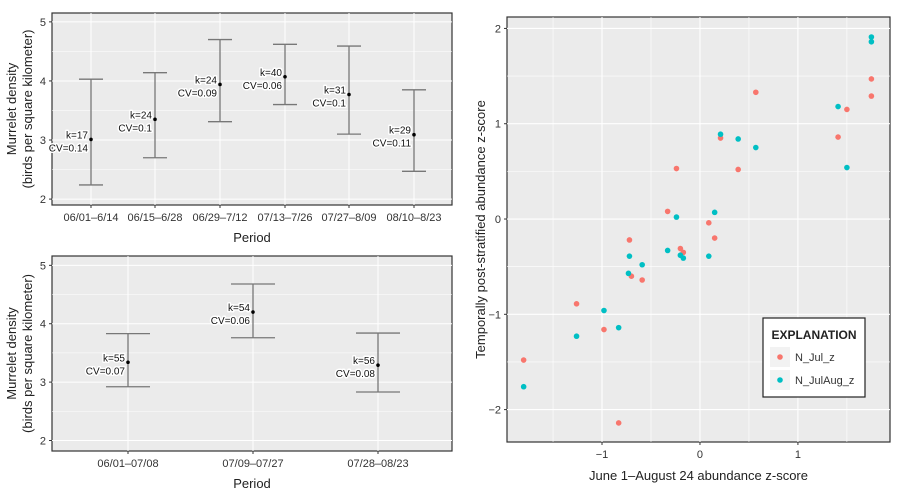 This screenshot has height=494, width=898. Describe the element at coordinates (114, 358) in the screenshot. I see `k-label: k=55` at that location.